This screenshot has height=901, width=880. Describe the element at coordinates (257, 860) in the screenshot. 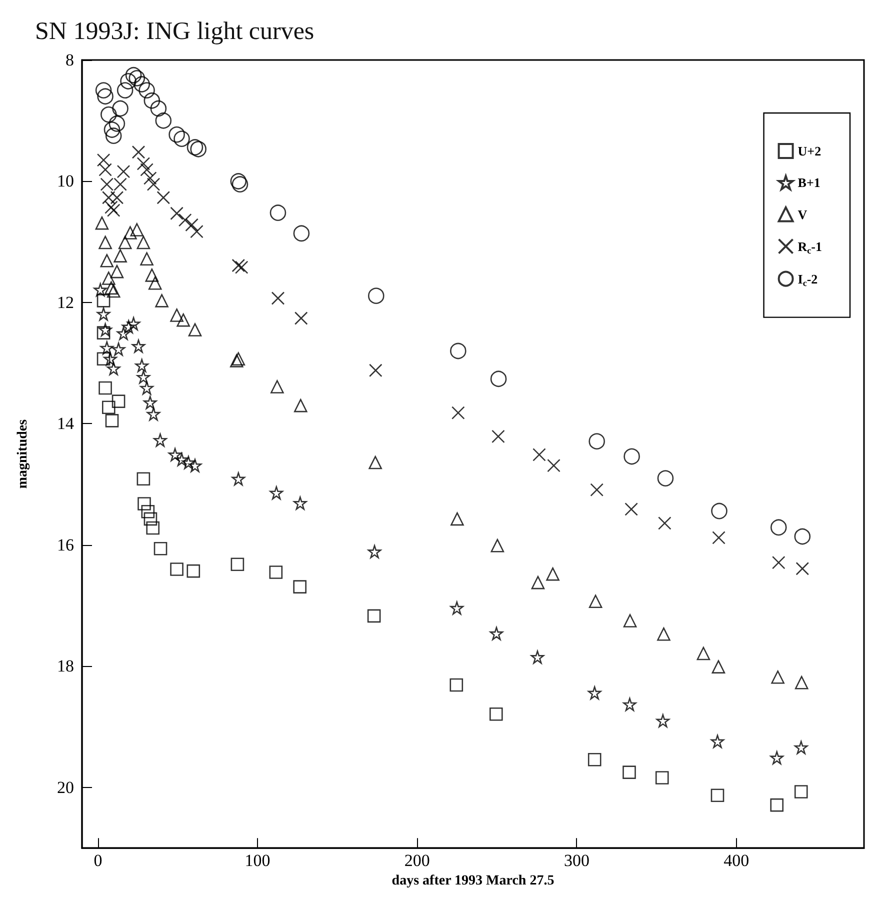

I see `x-tick-label: 100` at that location.